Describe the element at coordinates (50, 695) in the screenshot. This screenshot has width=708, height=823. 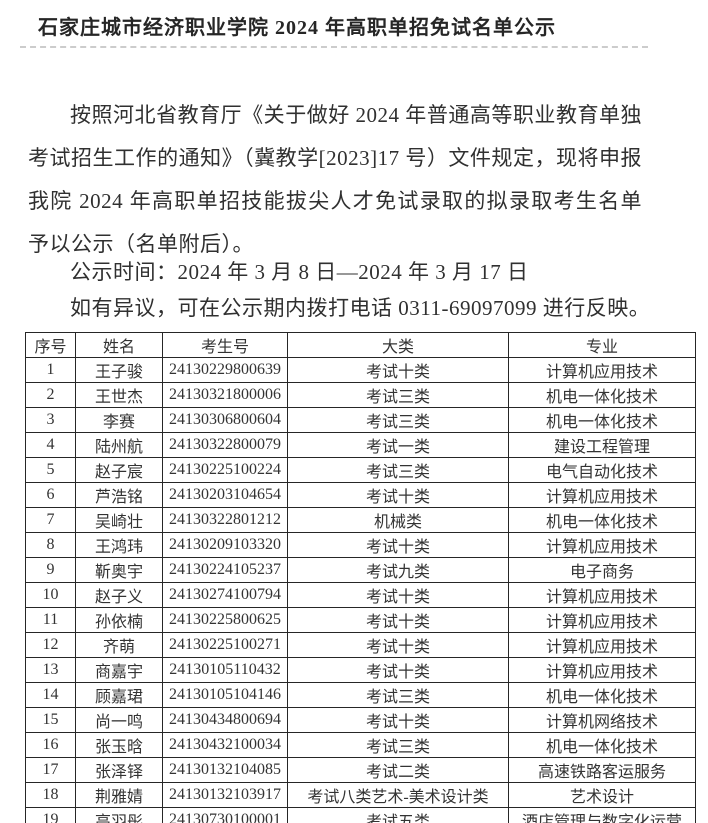
I see `cell-index: 14` at that location.